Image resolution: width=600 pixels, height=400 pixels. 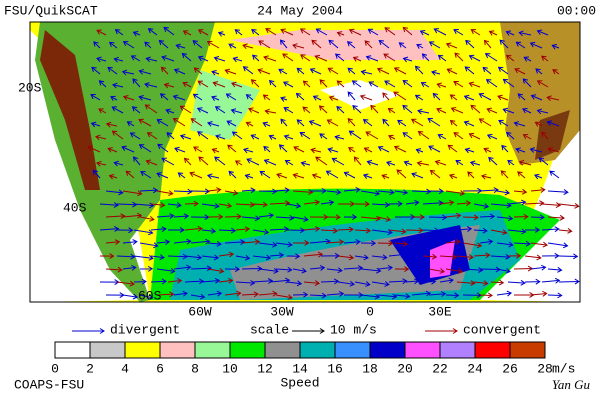 What do you see at coordinates (405, 368) in the screenshot?
I see `colorbar-tick-label: 20` at bounding box center [405, 368].